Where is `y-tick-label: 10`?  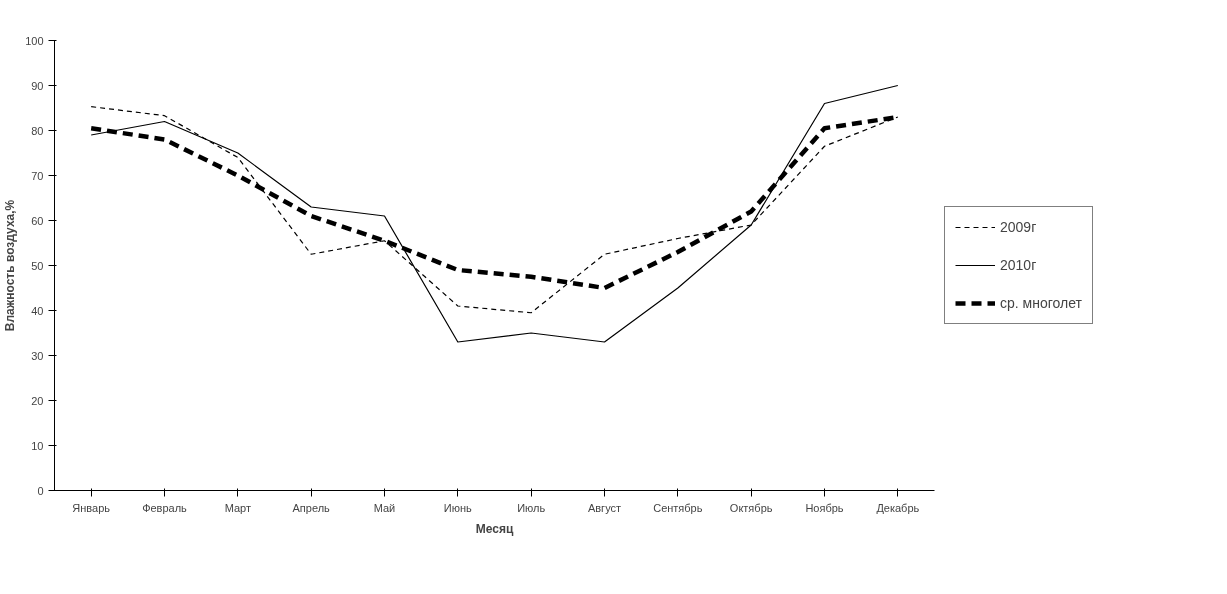
y-tick-label: 10 is located at coordinates (37, 445).